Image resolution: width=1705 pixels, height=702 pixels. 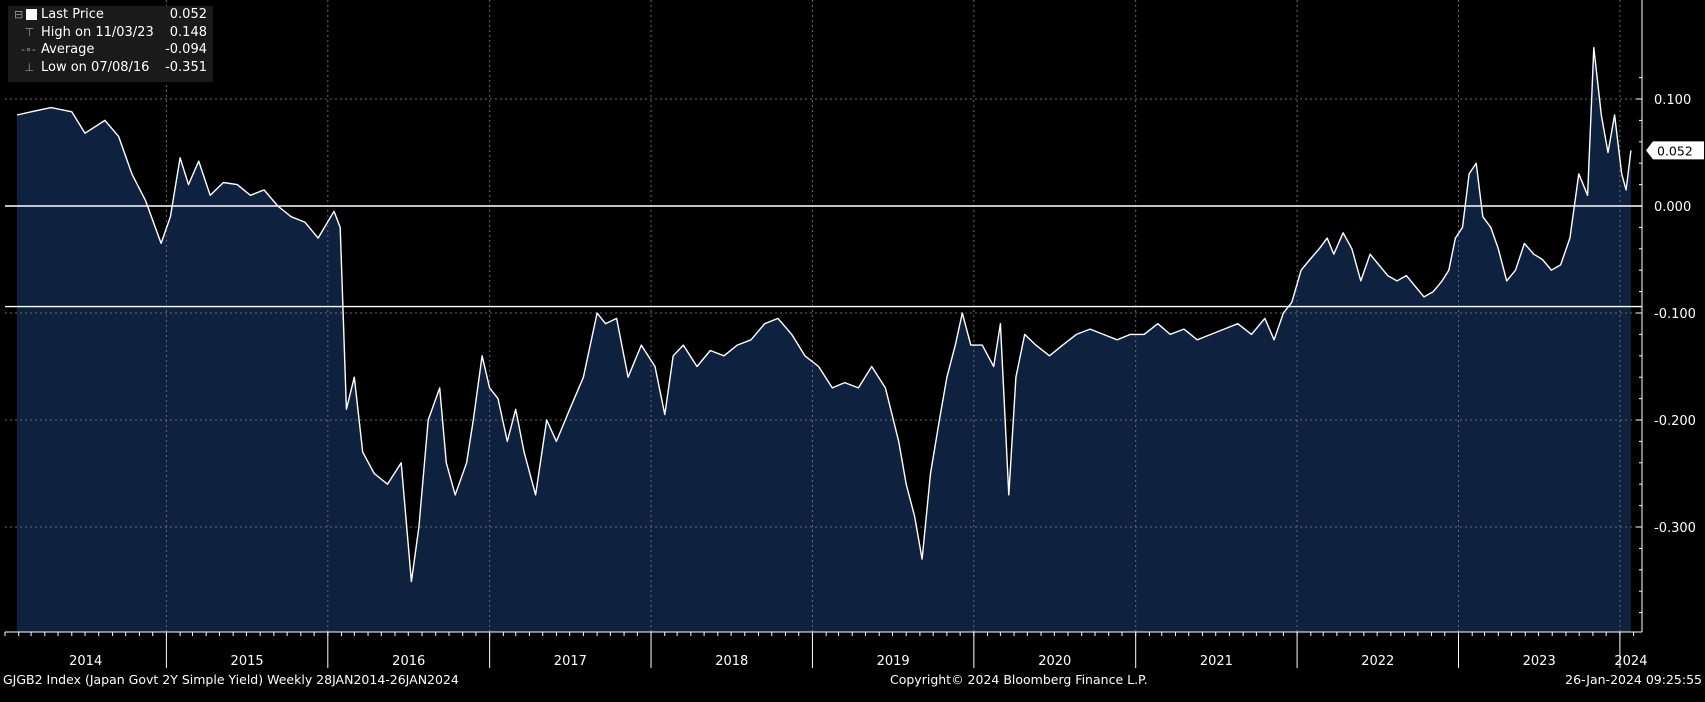 I want to click on legend-row-last-price: ⊟ Last Price 0.052, so click(x=110, y=15).